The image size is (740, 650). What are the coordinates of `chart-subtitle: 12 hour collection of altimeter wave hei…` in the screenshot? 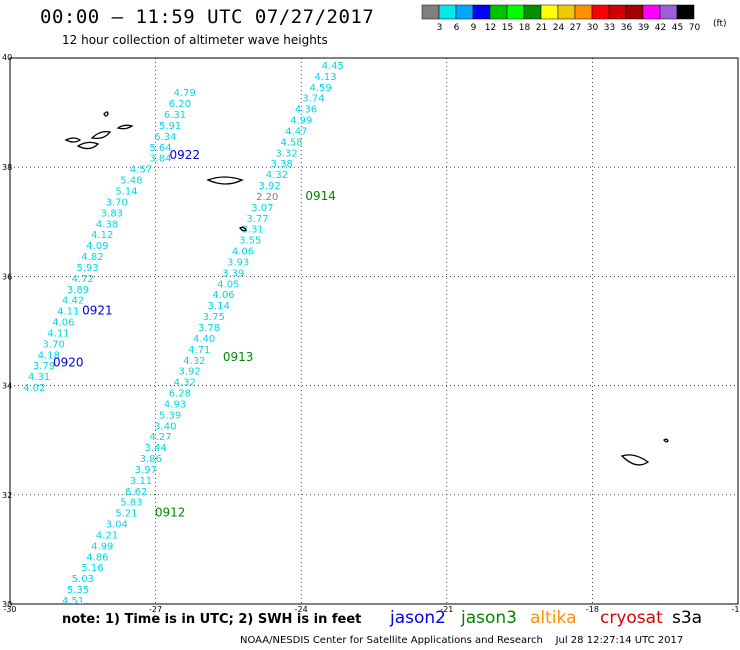 It's located at (195, 40).